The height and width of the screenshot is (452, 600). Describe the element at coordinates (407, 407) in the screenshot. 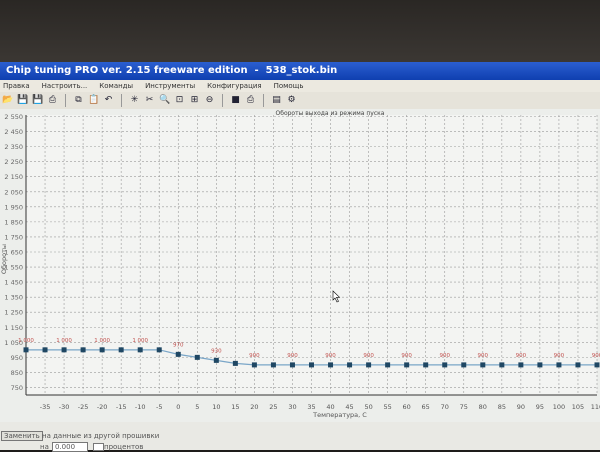

I see `x-tick-label: 60` at that location.